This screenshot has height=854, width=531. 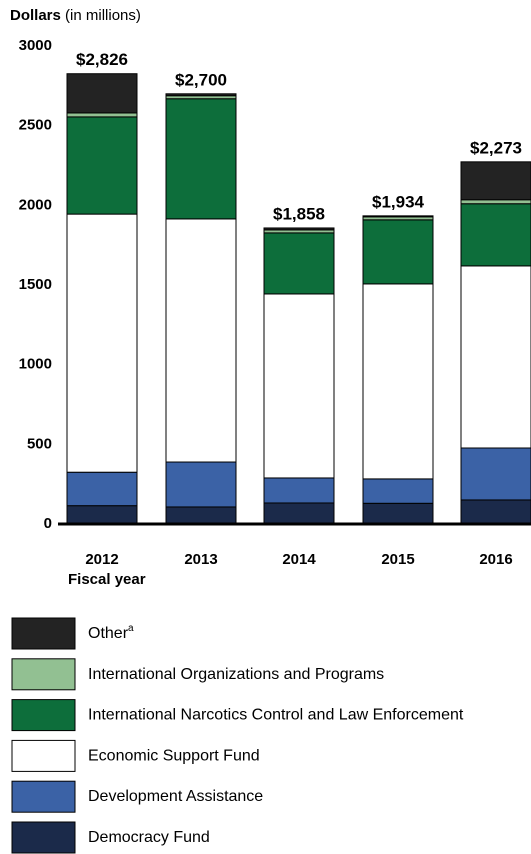 I want to click on legend-label: International Organizations and Programs, so click(x=236, y=674).